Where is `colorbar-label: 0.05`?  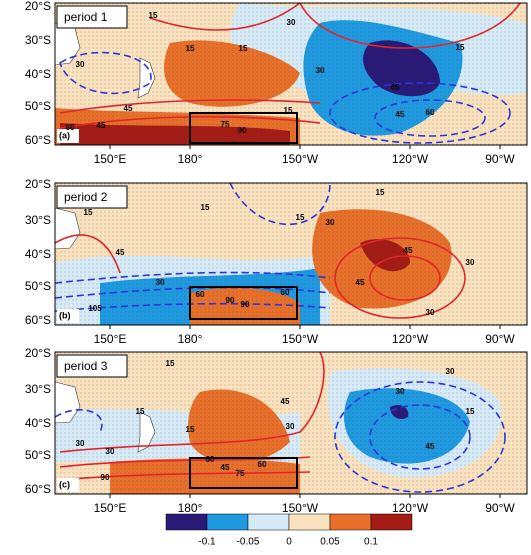 colorbar-label: 0.05 is located at coordinates (330, 542).